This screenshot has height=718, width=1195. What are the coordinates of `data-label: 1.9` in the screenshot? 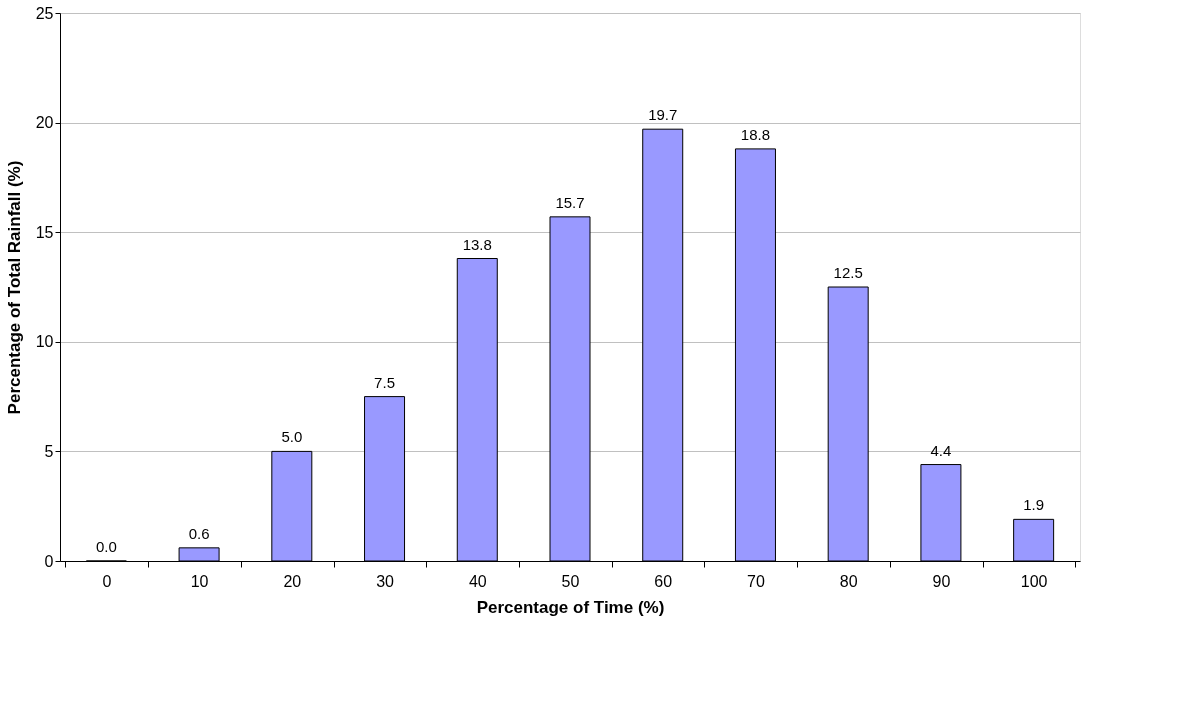 It's located at (1034, 505).